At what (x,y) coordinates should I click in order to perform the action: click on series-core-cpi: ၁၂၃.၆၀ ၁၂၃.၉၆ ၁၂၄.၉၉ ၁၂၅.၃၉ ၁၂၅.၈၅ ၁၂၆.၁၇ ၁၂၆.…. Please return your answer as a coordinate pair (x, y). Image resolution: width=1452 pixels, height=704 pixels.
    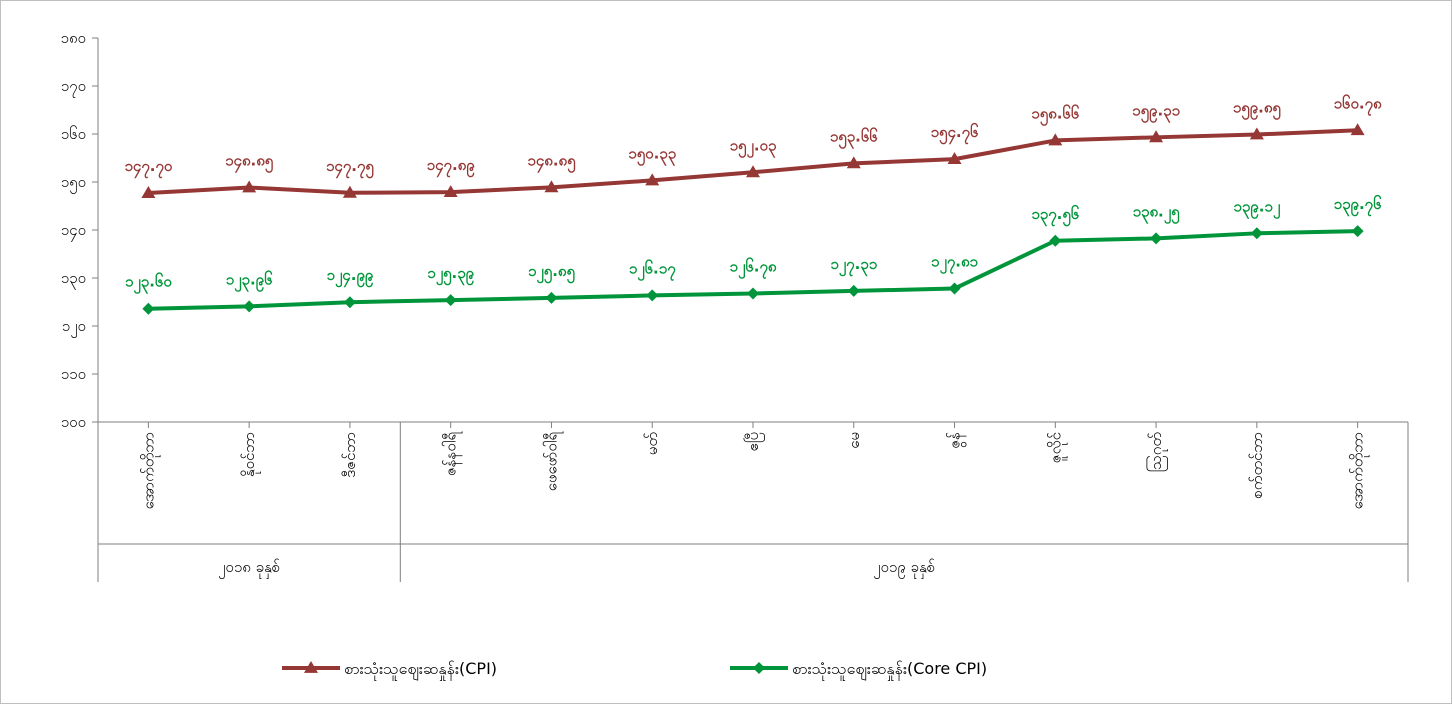
    Looking at the image, I should click on (753, 254).